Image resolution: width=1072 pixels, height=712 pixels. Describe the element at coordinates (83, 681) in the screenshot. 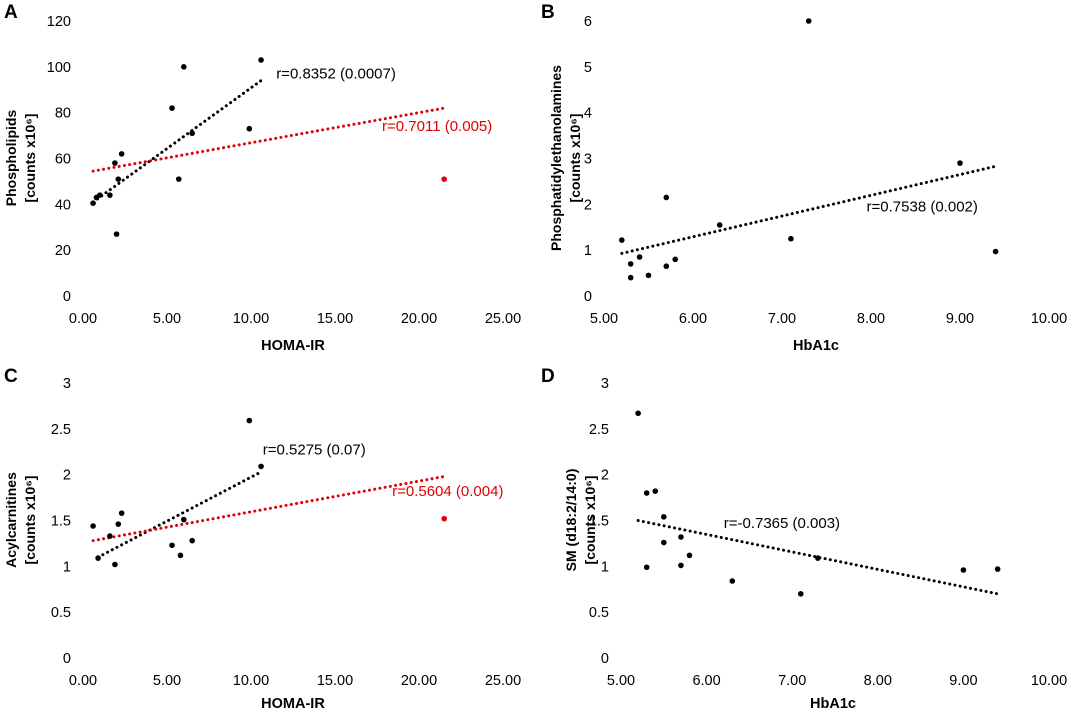

I see `panel-c-x-tick-label: 0.00` at that location.